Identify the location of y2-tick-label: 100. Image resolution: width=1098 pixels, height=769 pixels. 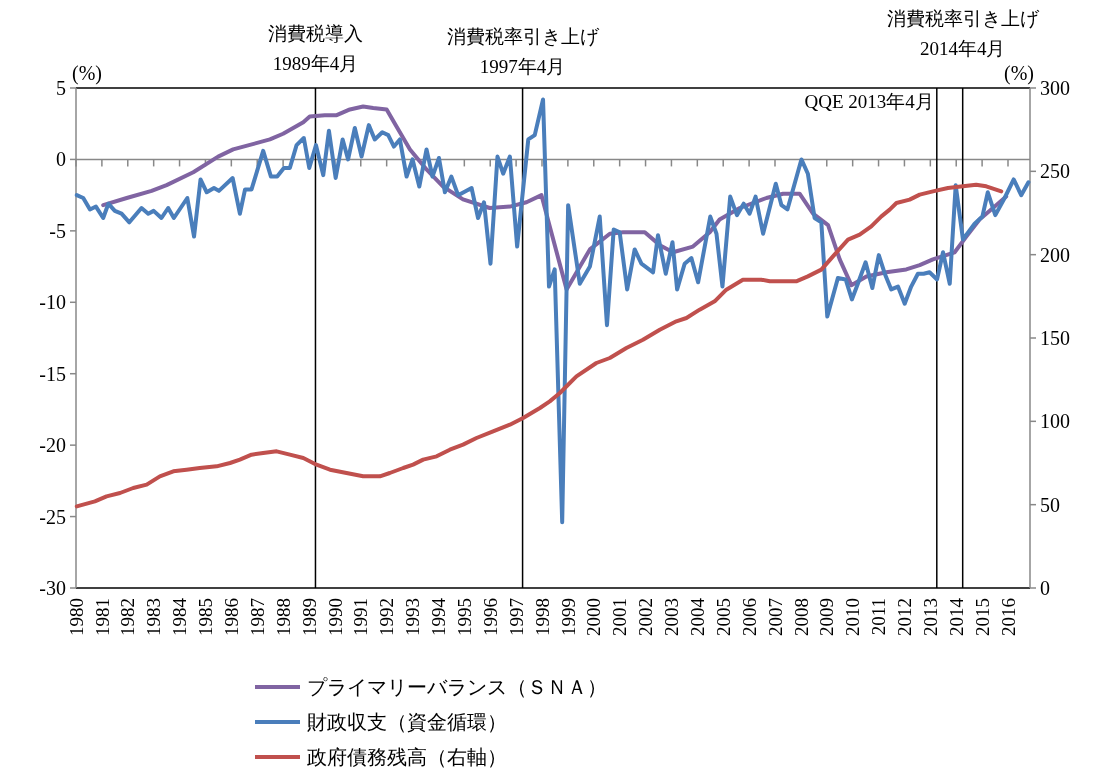
(1055, 421).